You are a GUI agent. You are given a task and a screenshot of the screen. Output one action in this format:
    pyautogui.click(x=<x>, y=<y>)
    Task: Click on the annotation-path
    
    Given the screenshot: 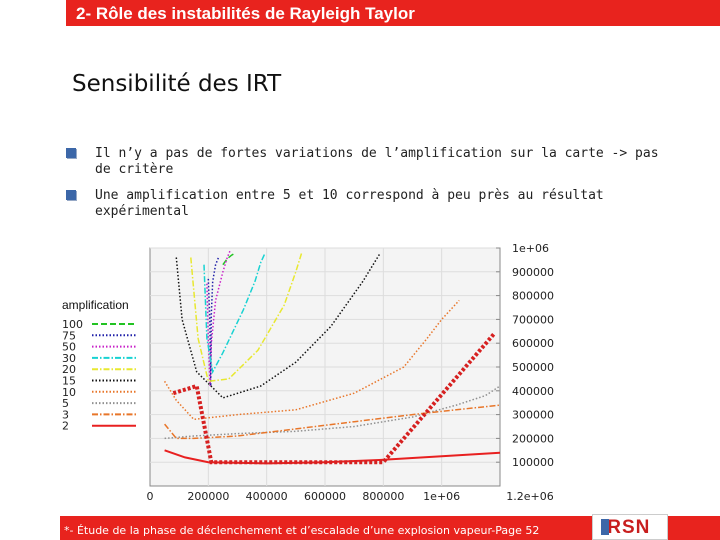 What is the action you would take?
    pyautogui.click(x=334, y=398)
    